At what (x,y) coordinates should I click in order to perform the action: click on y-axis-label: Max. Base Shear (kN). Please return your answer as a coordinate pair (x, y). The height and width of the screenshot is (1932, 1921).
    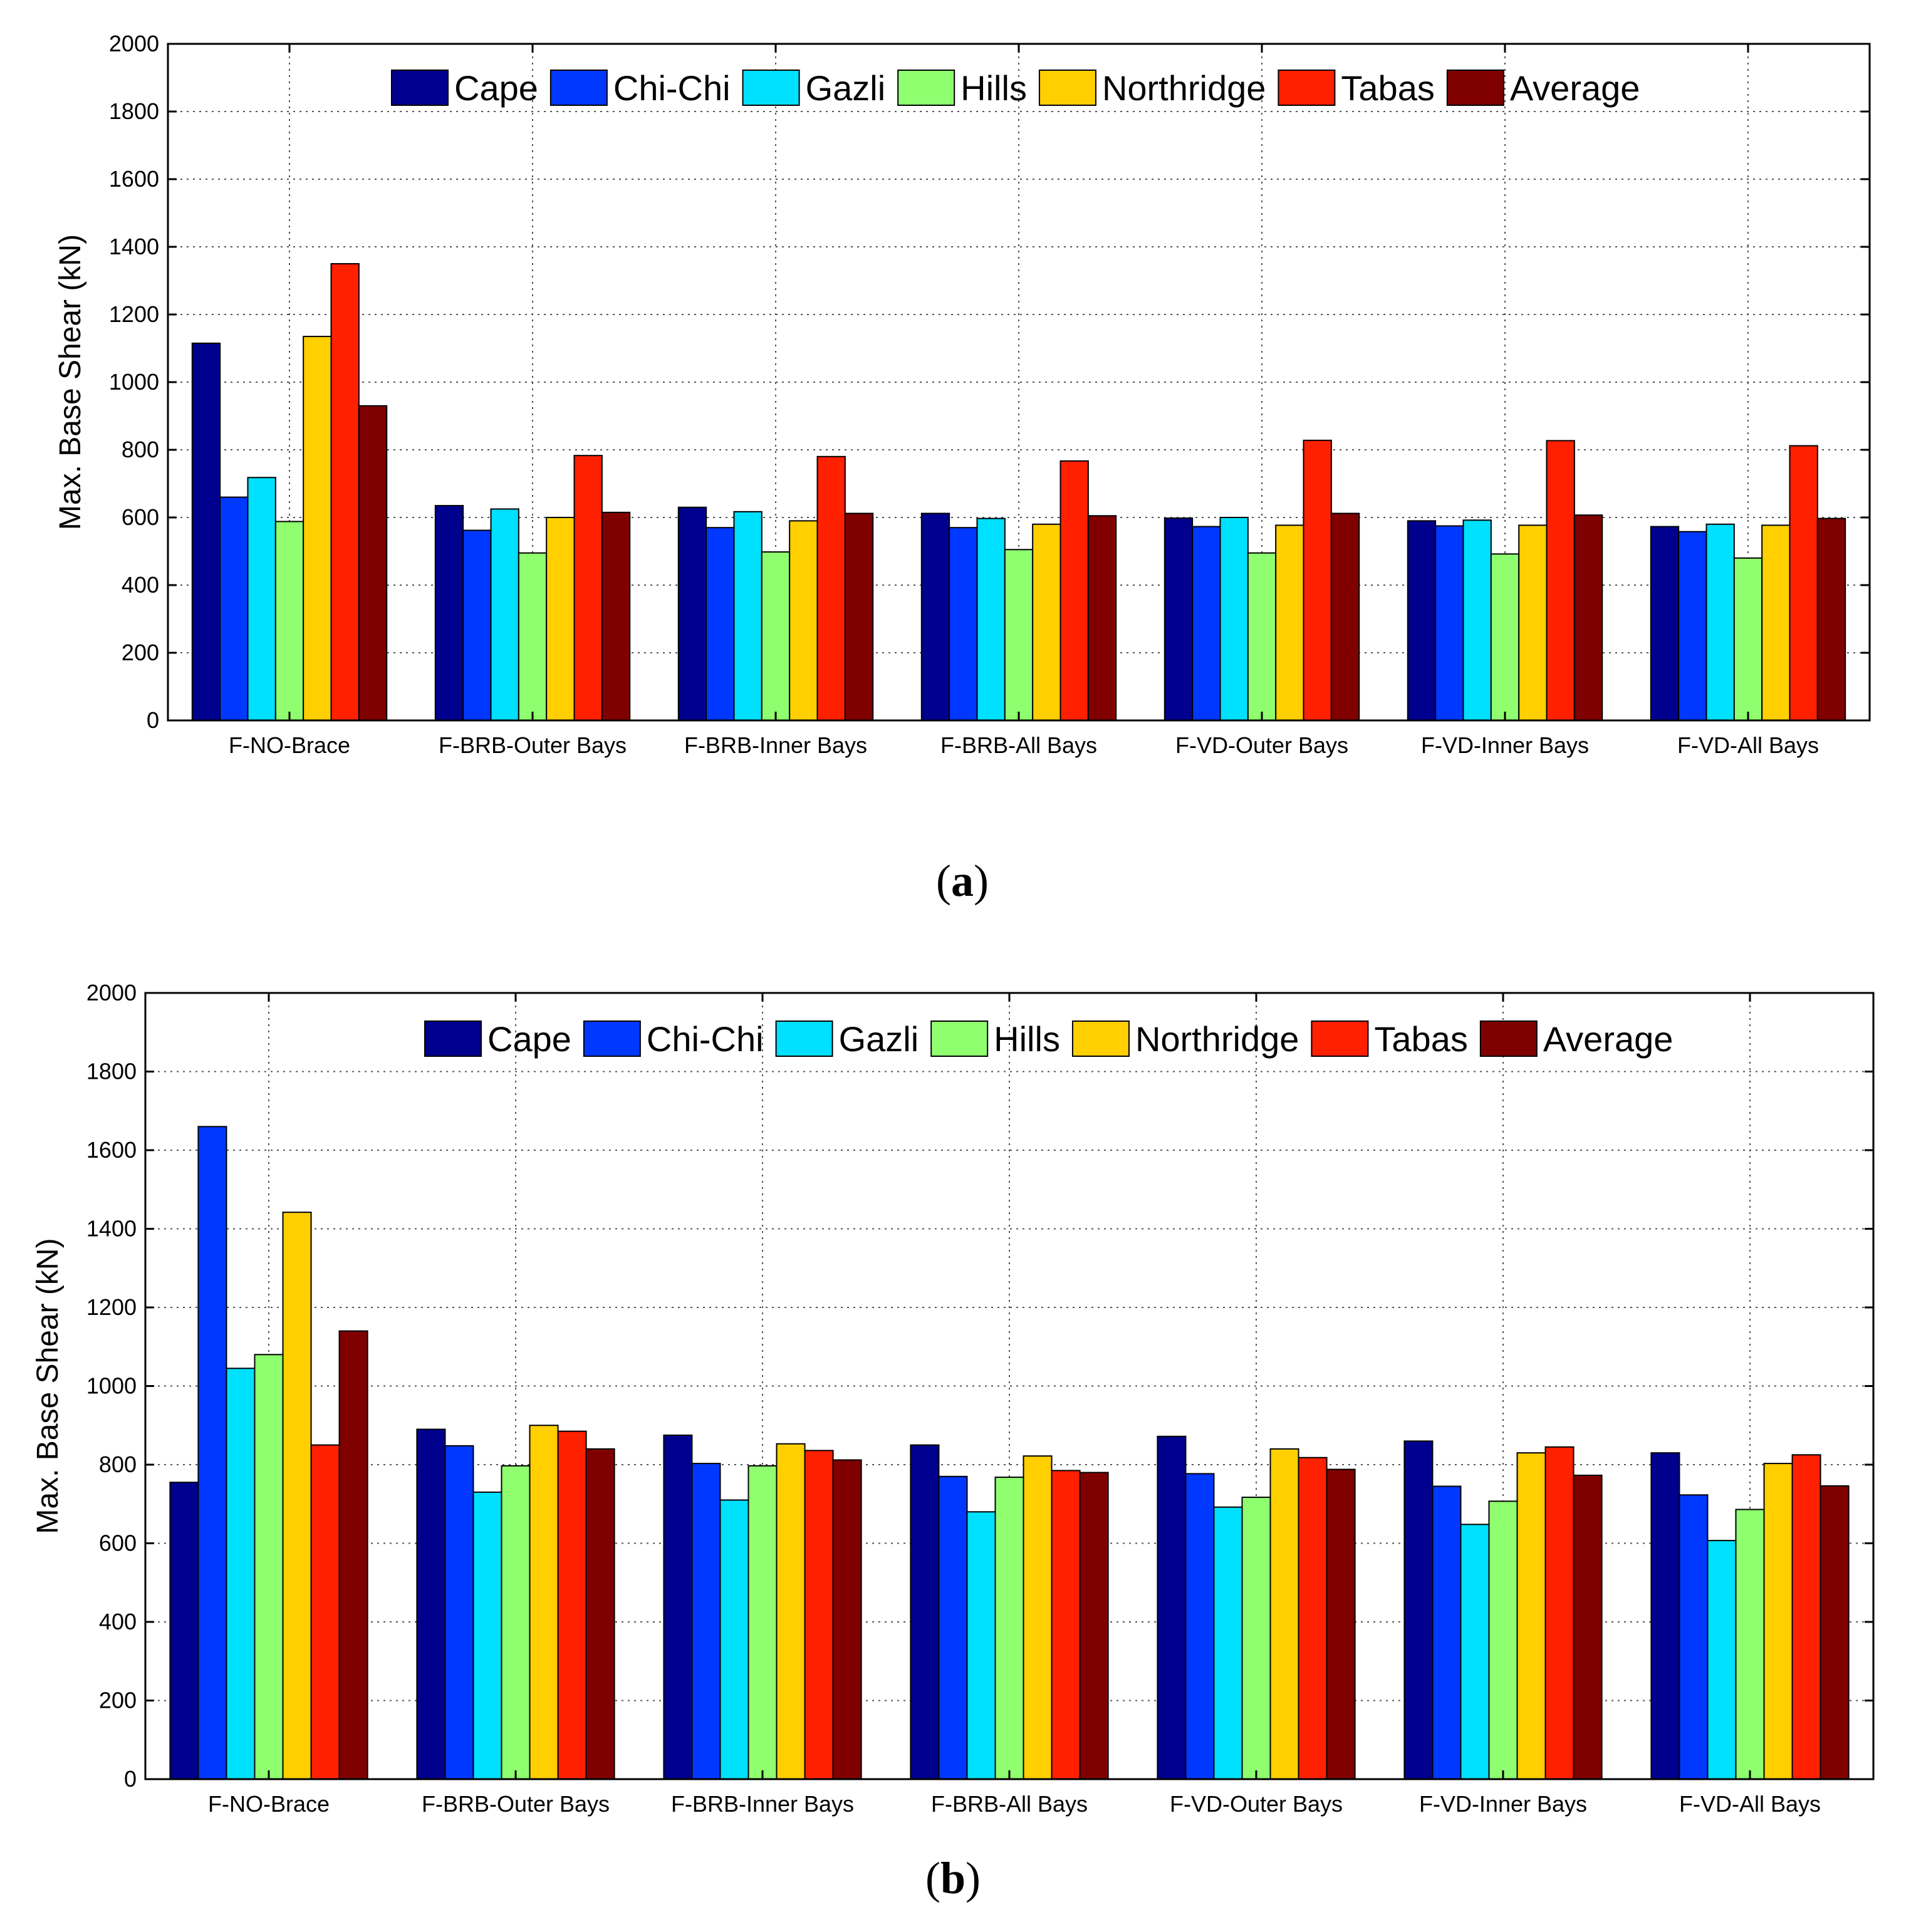
    Looking at the image, I should click on (48, 1386).